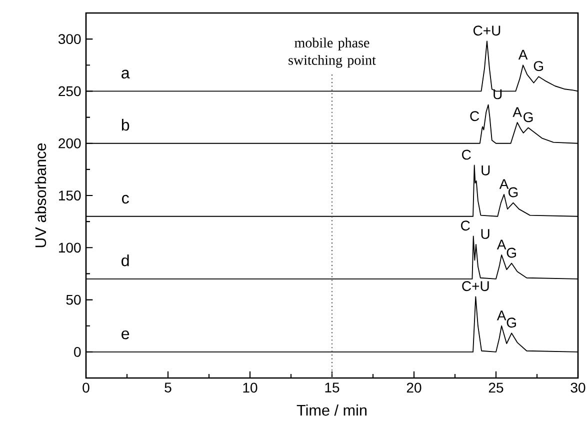 This screenshot has width=587, height=430. What do you see at coordinates (86, 387) in the screenshot?
I see `x-tick-label: 0` at bounding box center [86, 387].